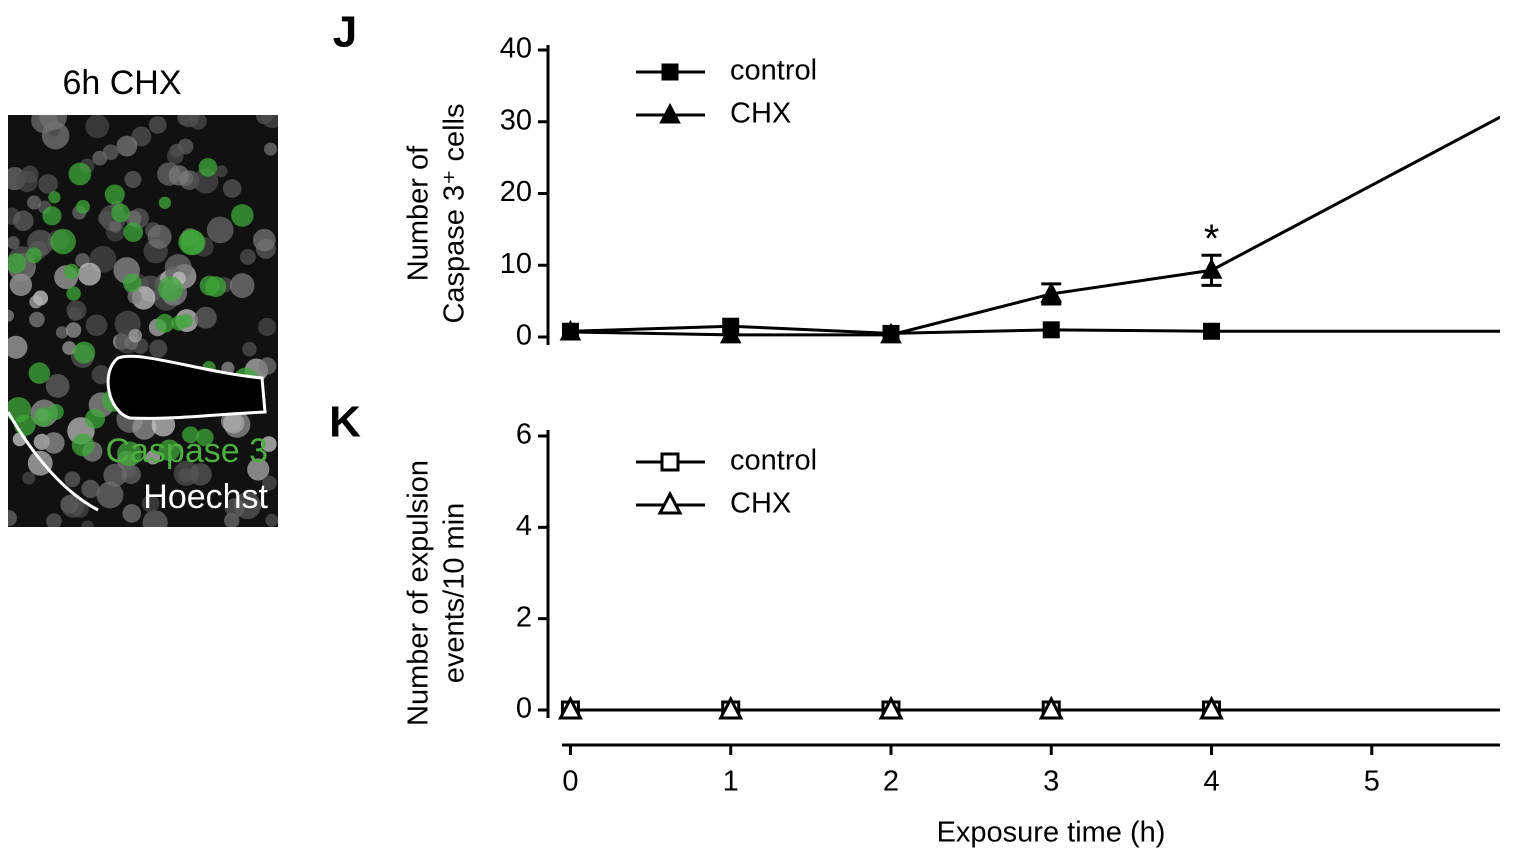 This screenshot has width=1516, height=857. I want to click on significance-marker: *, so click(1212, 239).